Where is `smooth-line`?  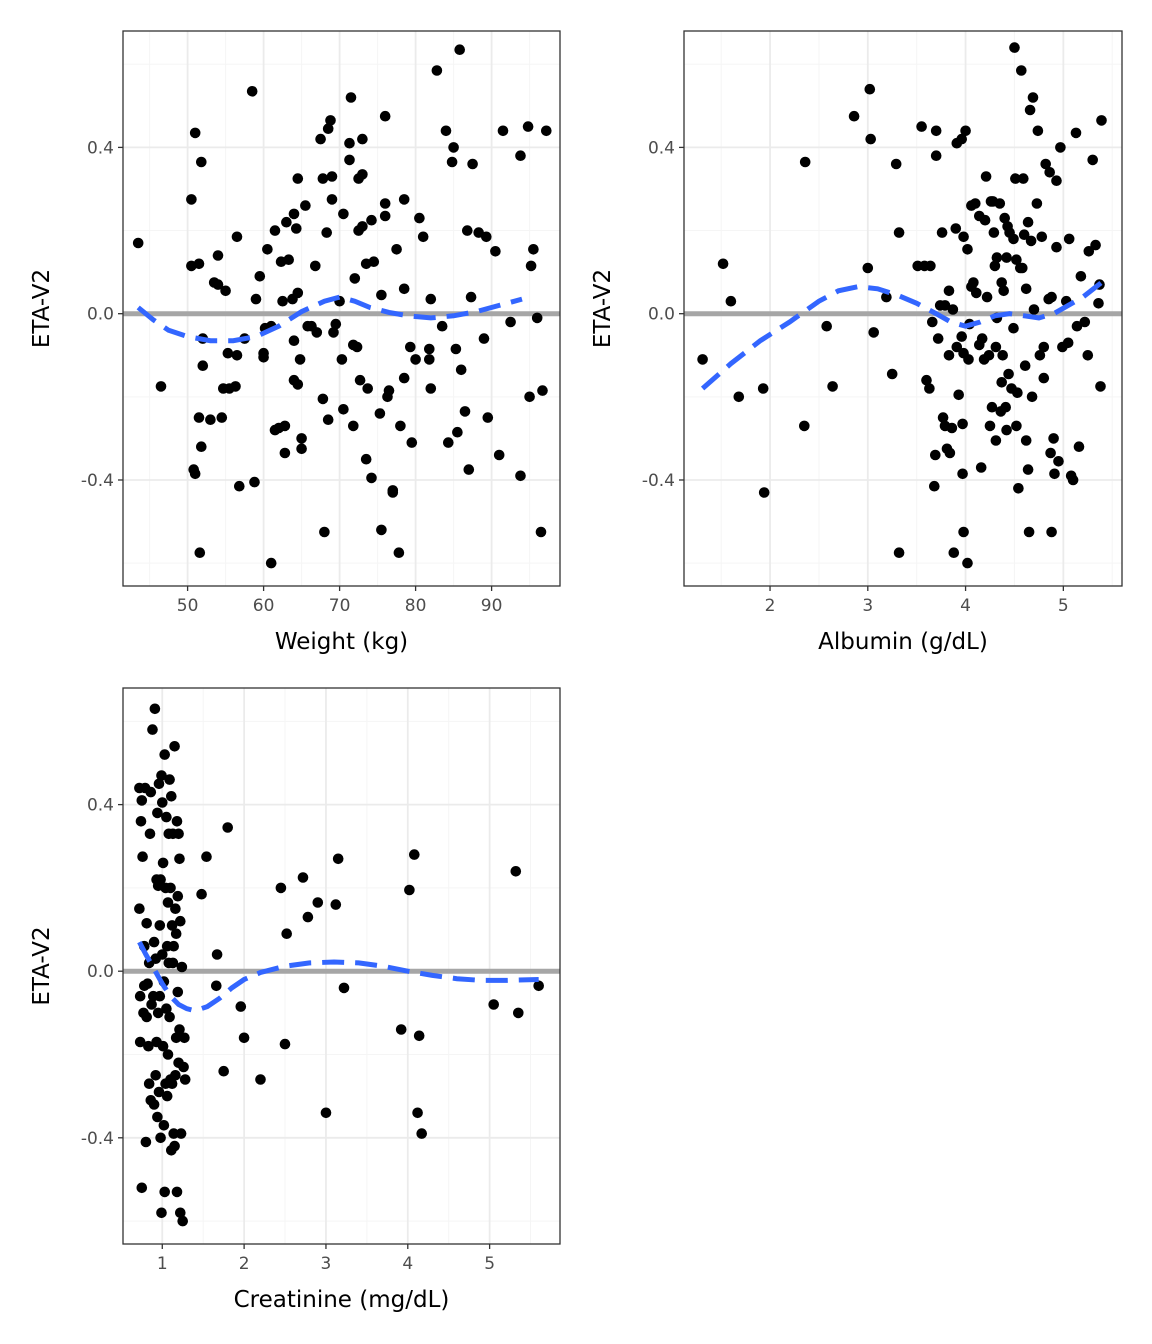
smooth-line is located at coordinates (902, 335).